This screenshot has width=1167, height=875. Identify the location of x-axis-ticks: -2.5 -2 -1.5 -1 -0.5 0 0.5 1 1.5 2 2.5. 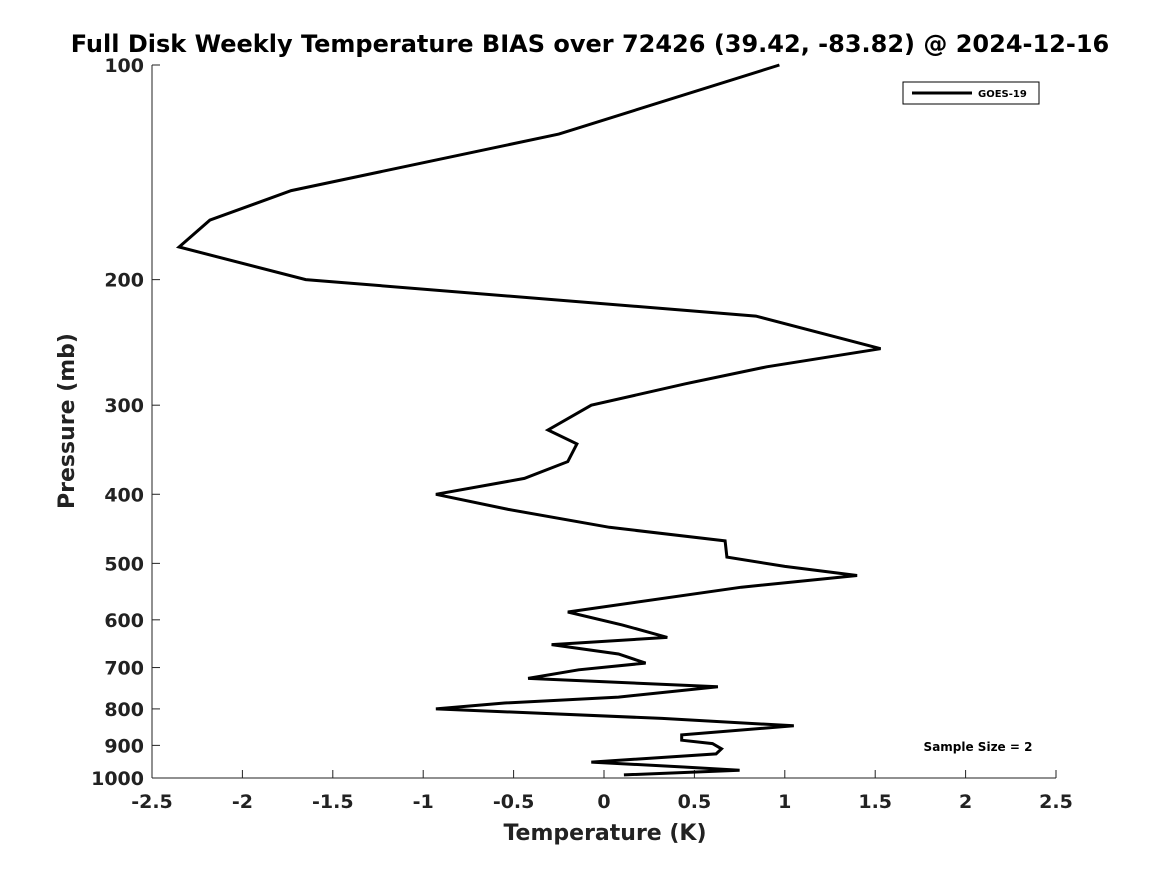
(602, 791).